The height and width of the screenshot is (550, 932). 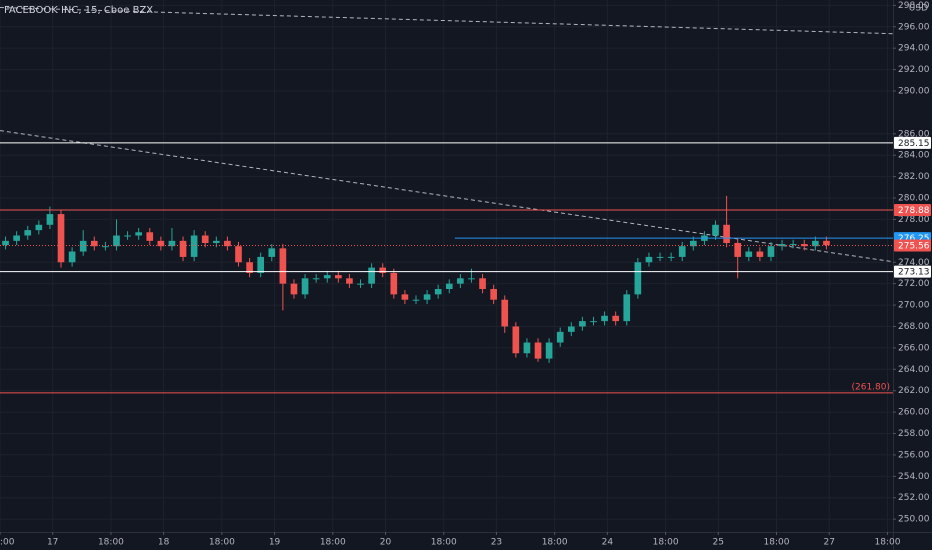 What do you see at coordinates (914, 284) in the screenshot?
I see `y-tick-label: 272.00` at bounding box center [914, 284].